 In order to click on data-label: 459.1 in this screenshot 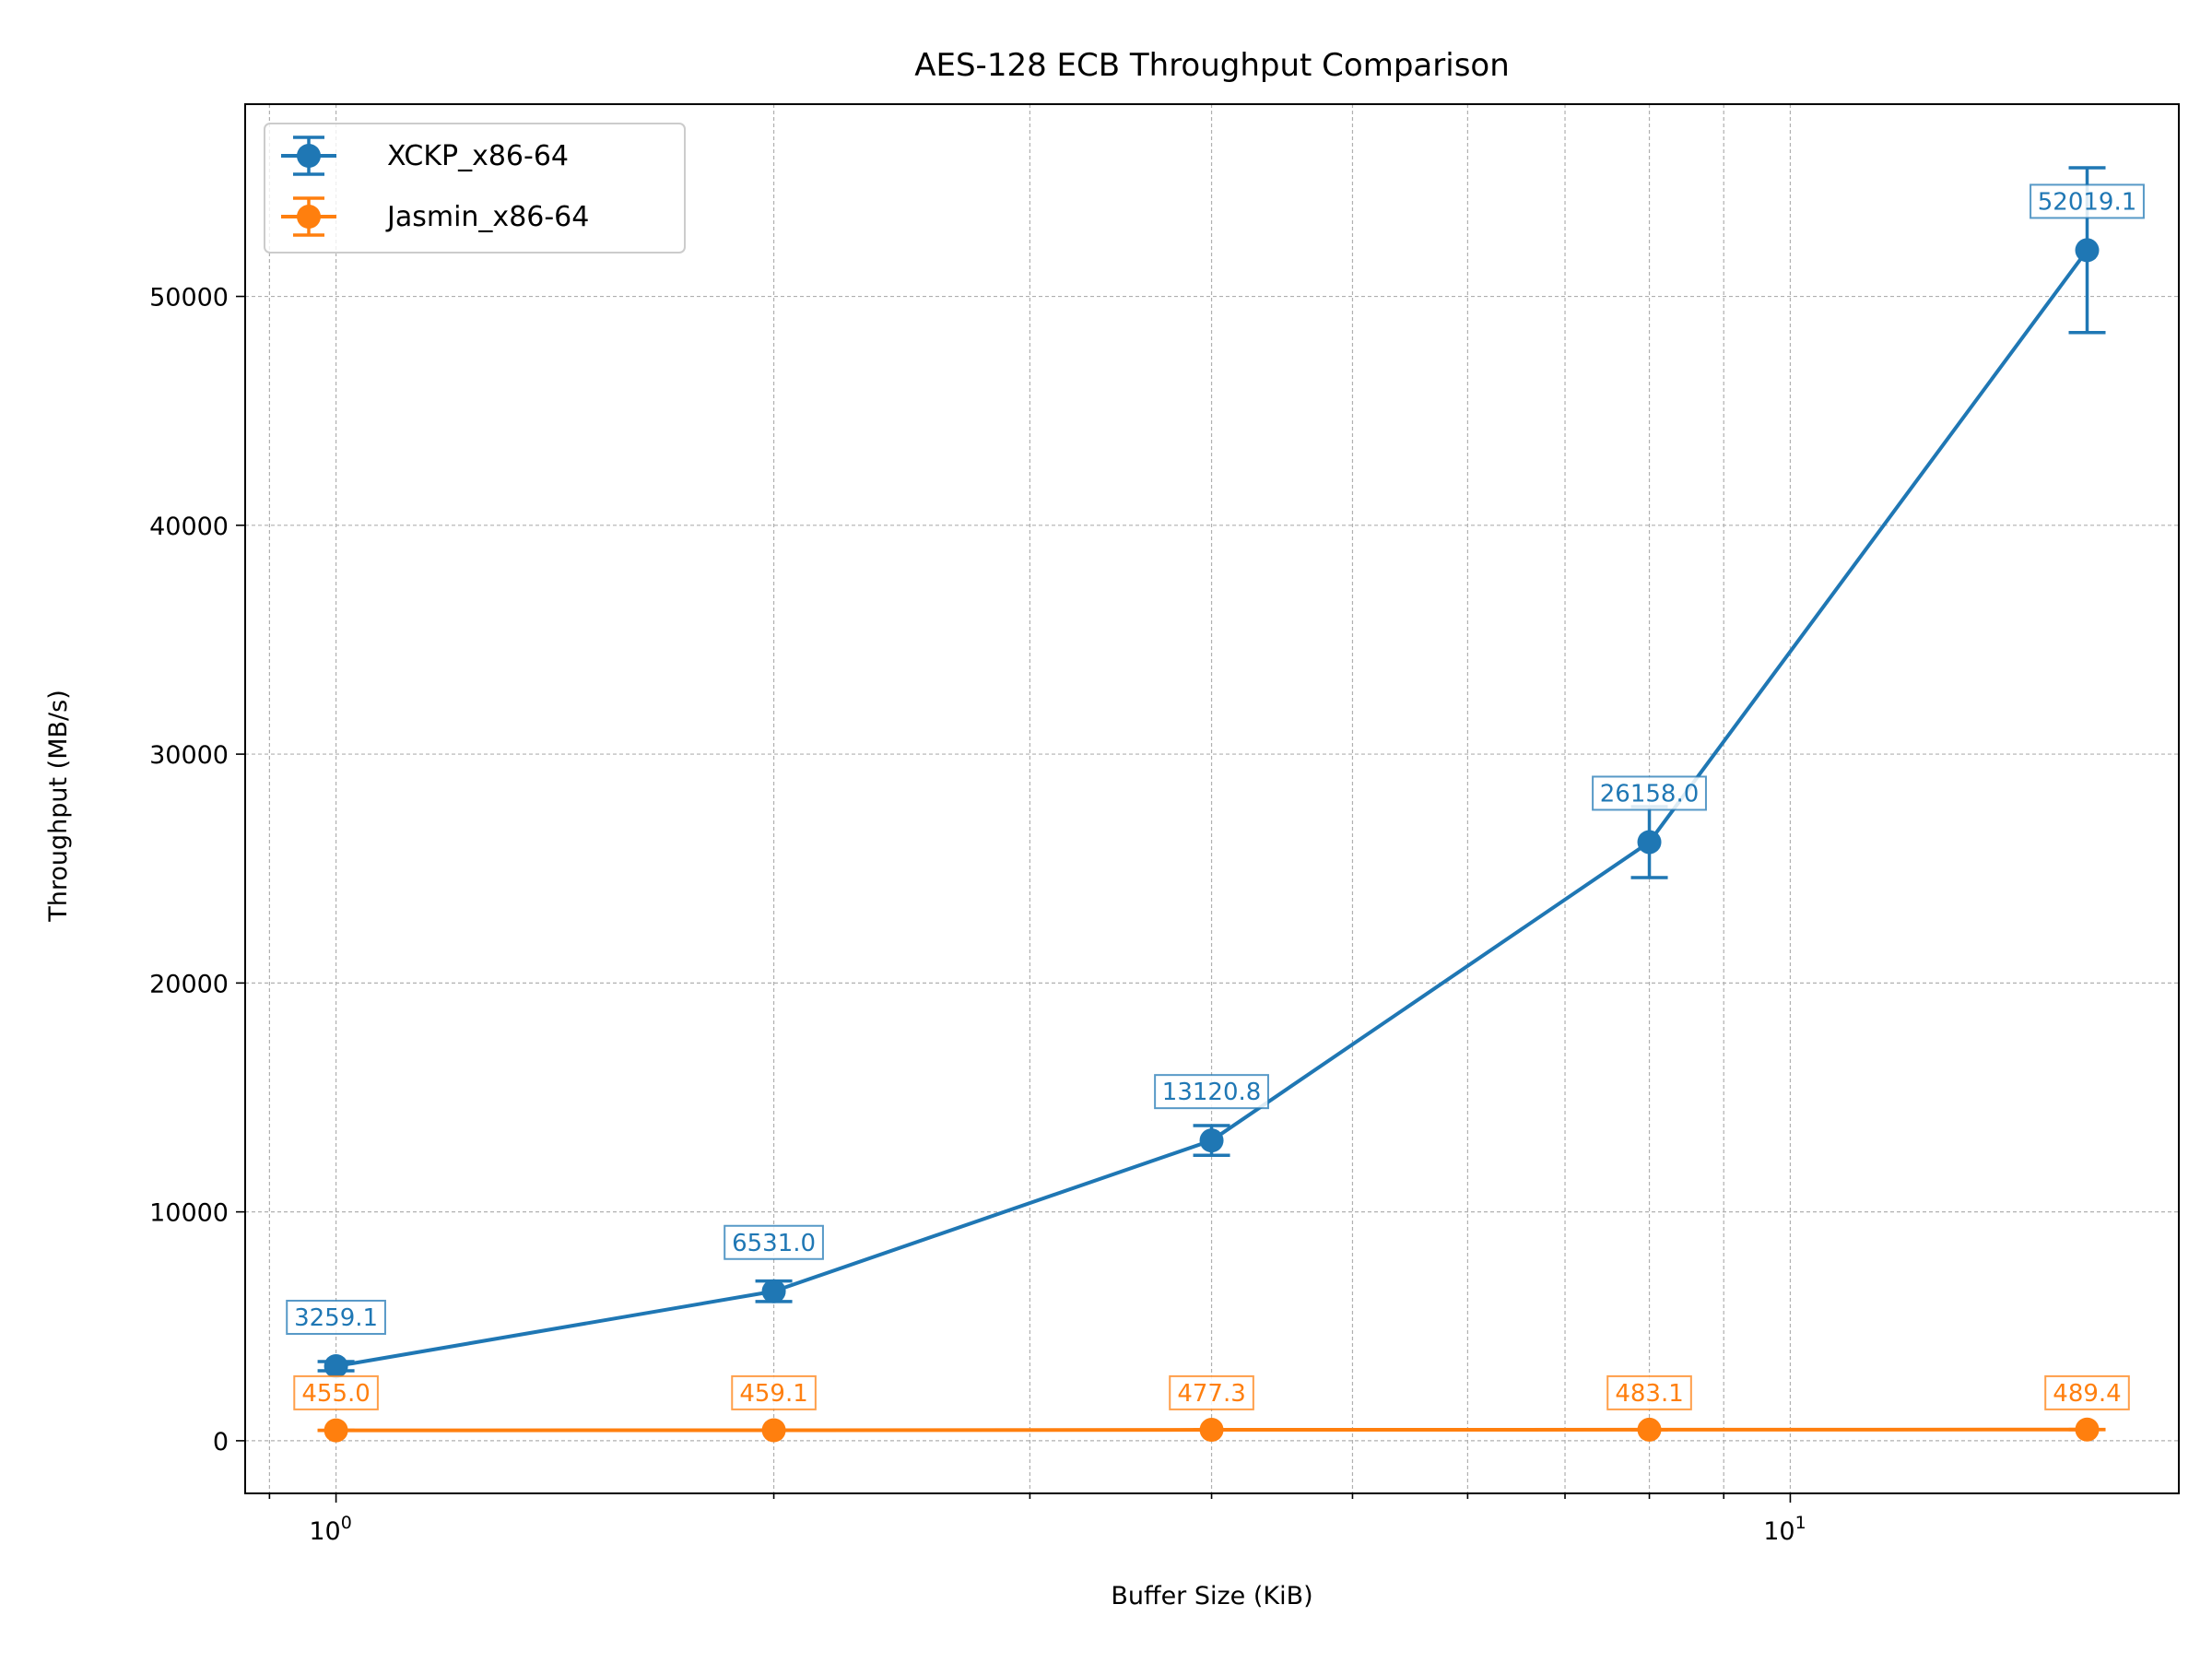, I will do `click(773, 1394)`.